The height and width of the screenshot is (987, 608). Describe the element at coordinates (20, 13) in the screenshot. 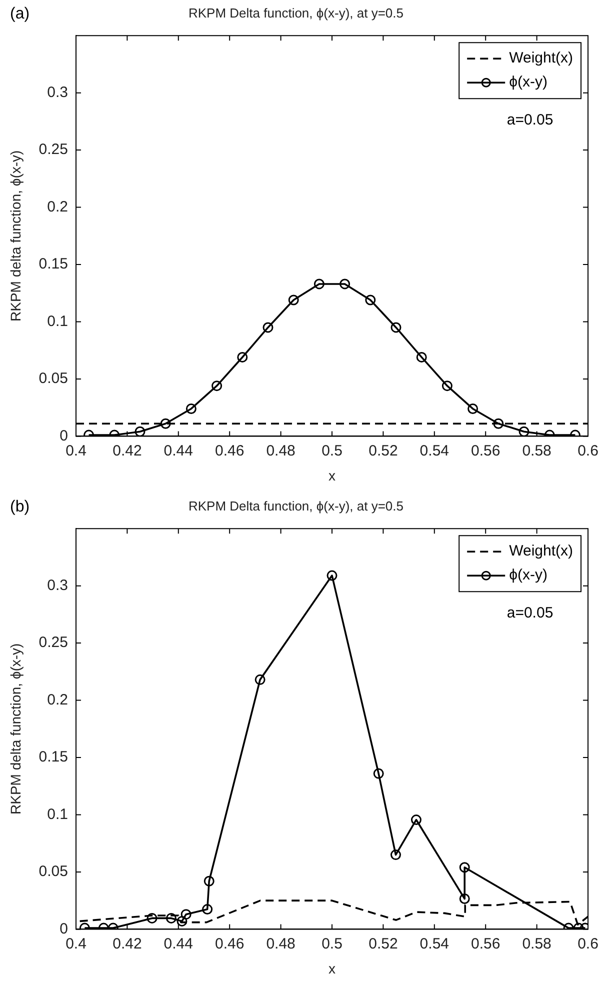

I see `text: (a)` at that location.